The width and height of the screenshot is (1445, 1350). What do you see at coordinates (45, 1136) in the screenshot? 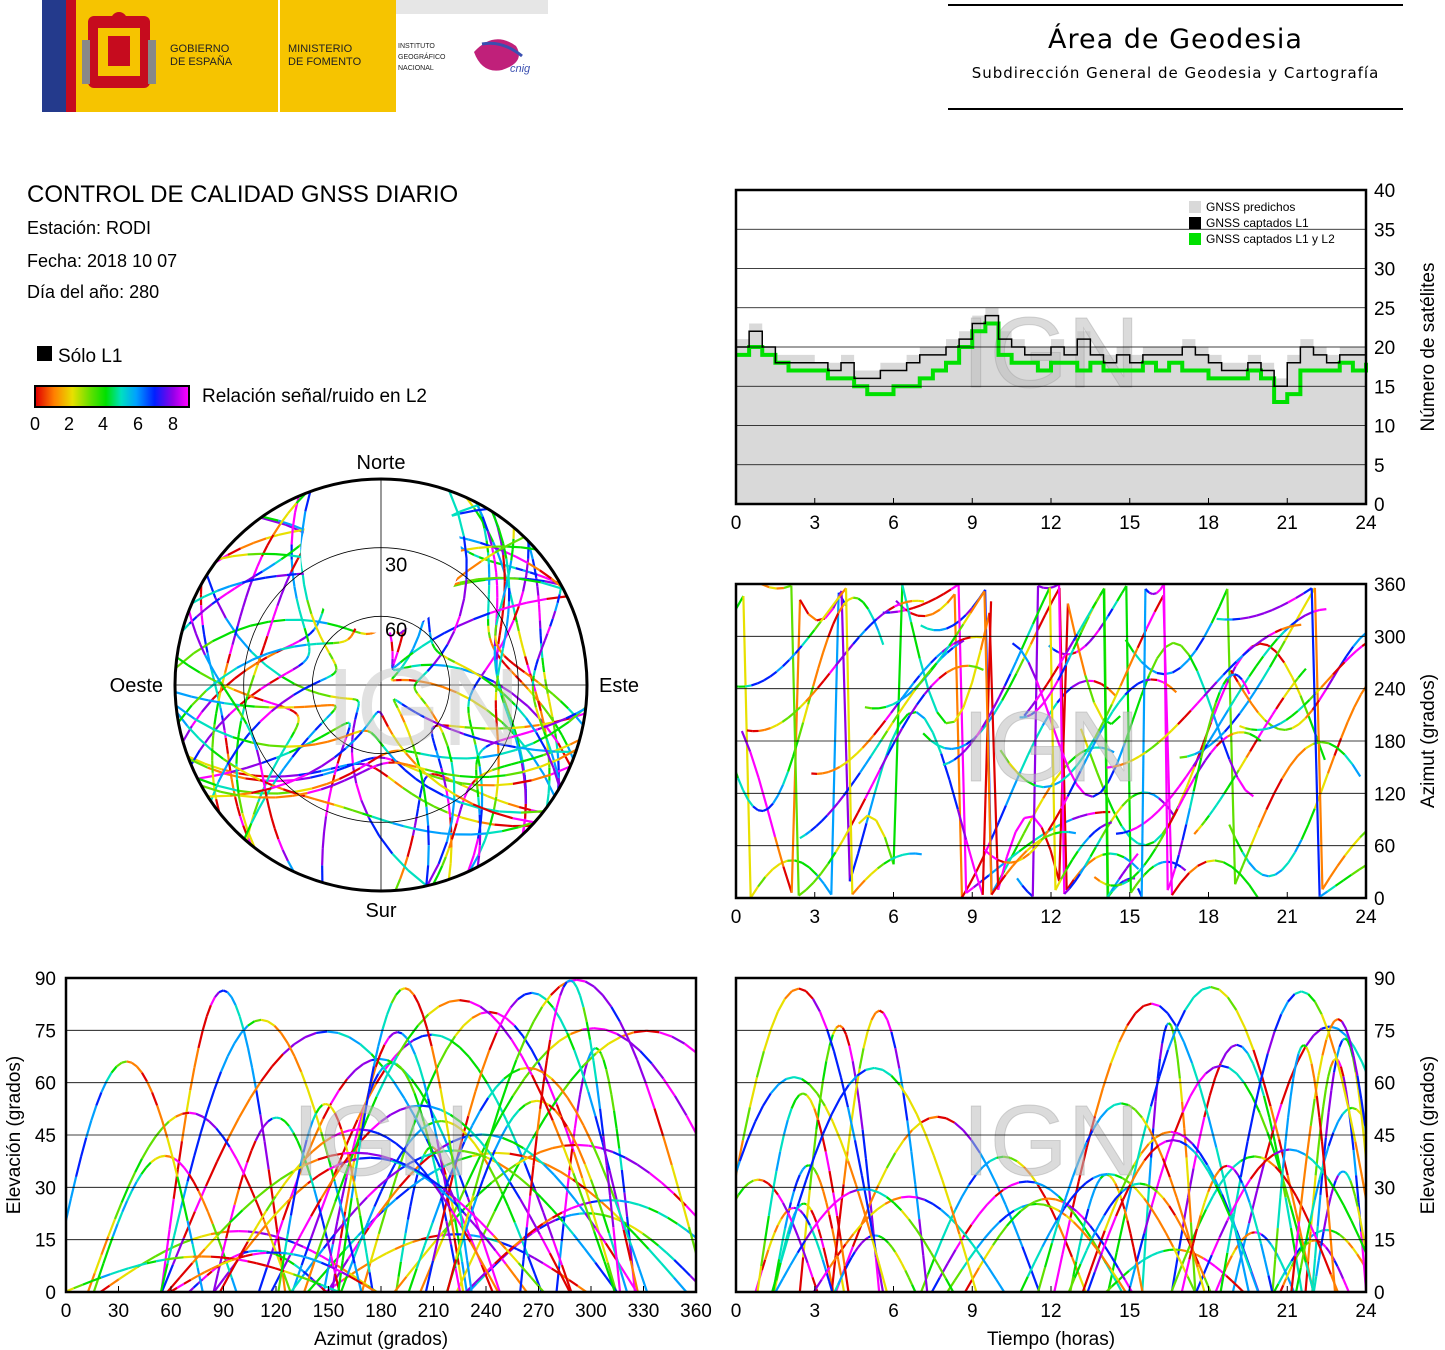
I see `y-tick-label: 45` at bounding box center [45, 1136].